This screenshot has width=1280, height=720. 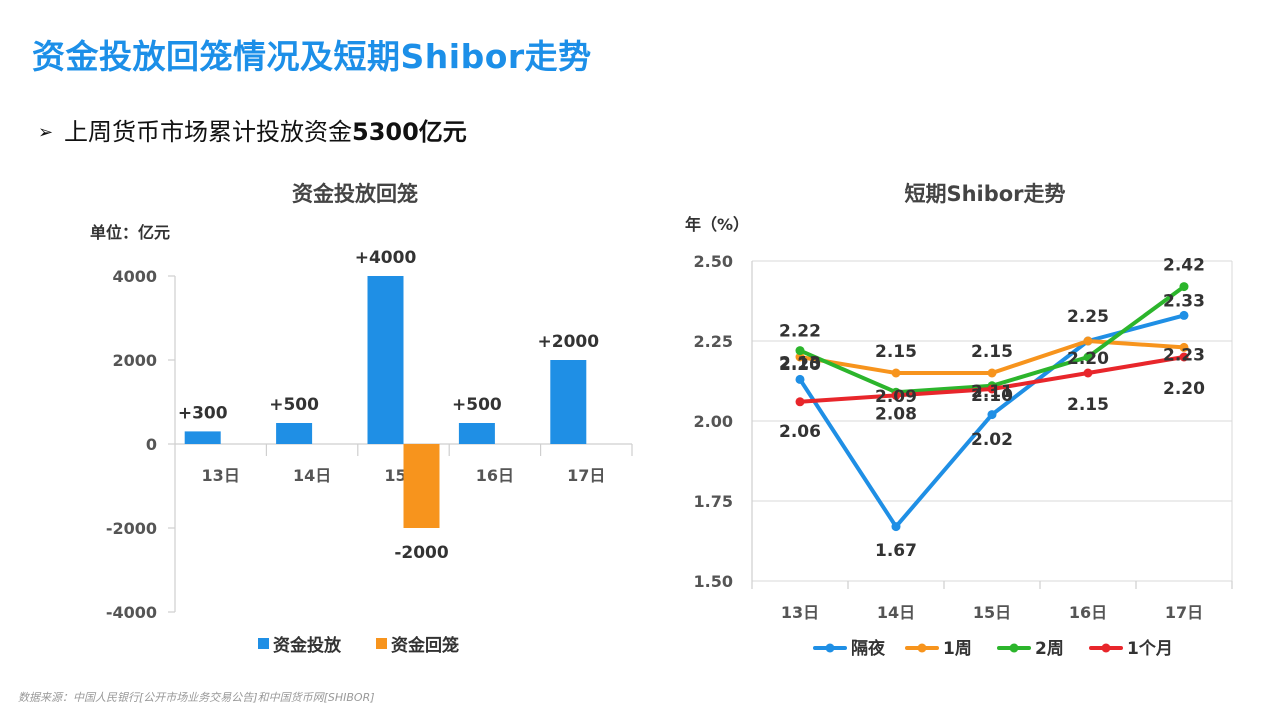 What do you see at coordinates (381, 643) in the screenshot?
I see `bar-legend-swatch-资金回笼` at bounding box center [381, 643].